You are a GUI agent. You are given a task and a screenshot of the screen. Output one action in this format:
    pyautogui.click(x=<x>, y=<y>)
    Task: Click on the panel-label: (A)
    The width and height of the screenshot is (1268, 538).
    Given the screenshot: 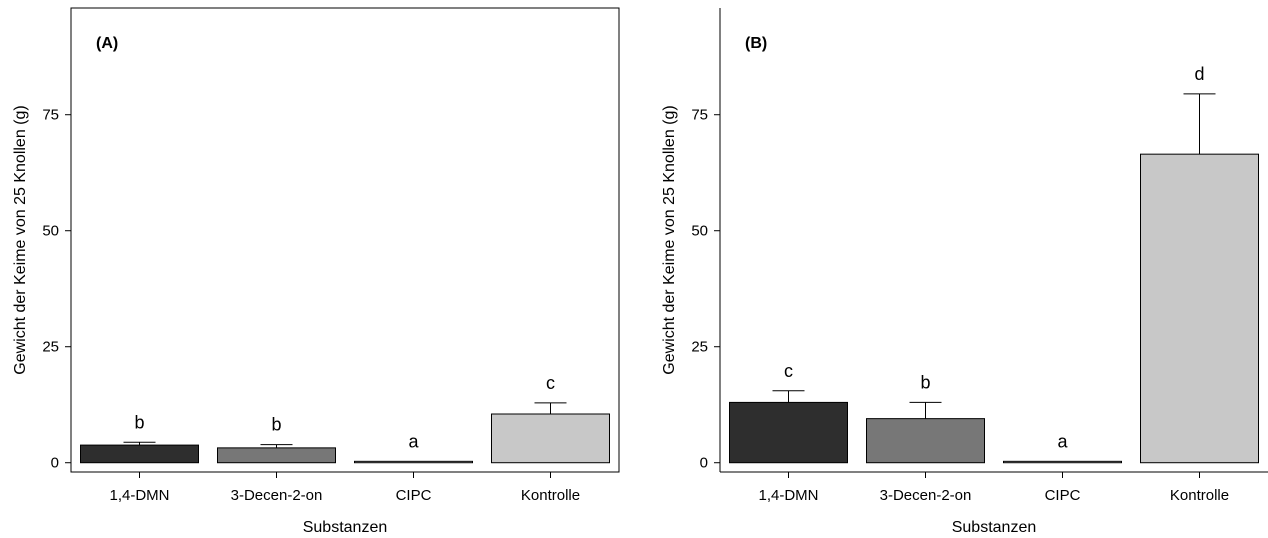 What is the action you would take?
    pyautogui.click(x=107, y=43)
    